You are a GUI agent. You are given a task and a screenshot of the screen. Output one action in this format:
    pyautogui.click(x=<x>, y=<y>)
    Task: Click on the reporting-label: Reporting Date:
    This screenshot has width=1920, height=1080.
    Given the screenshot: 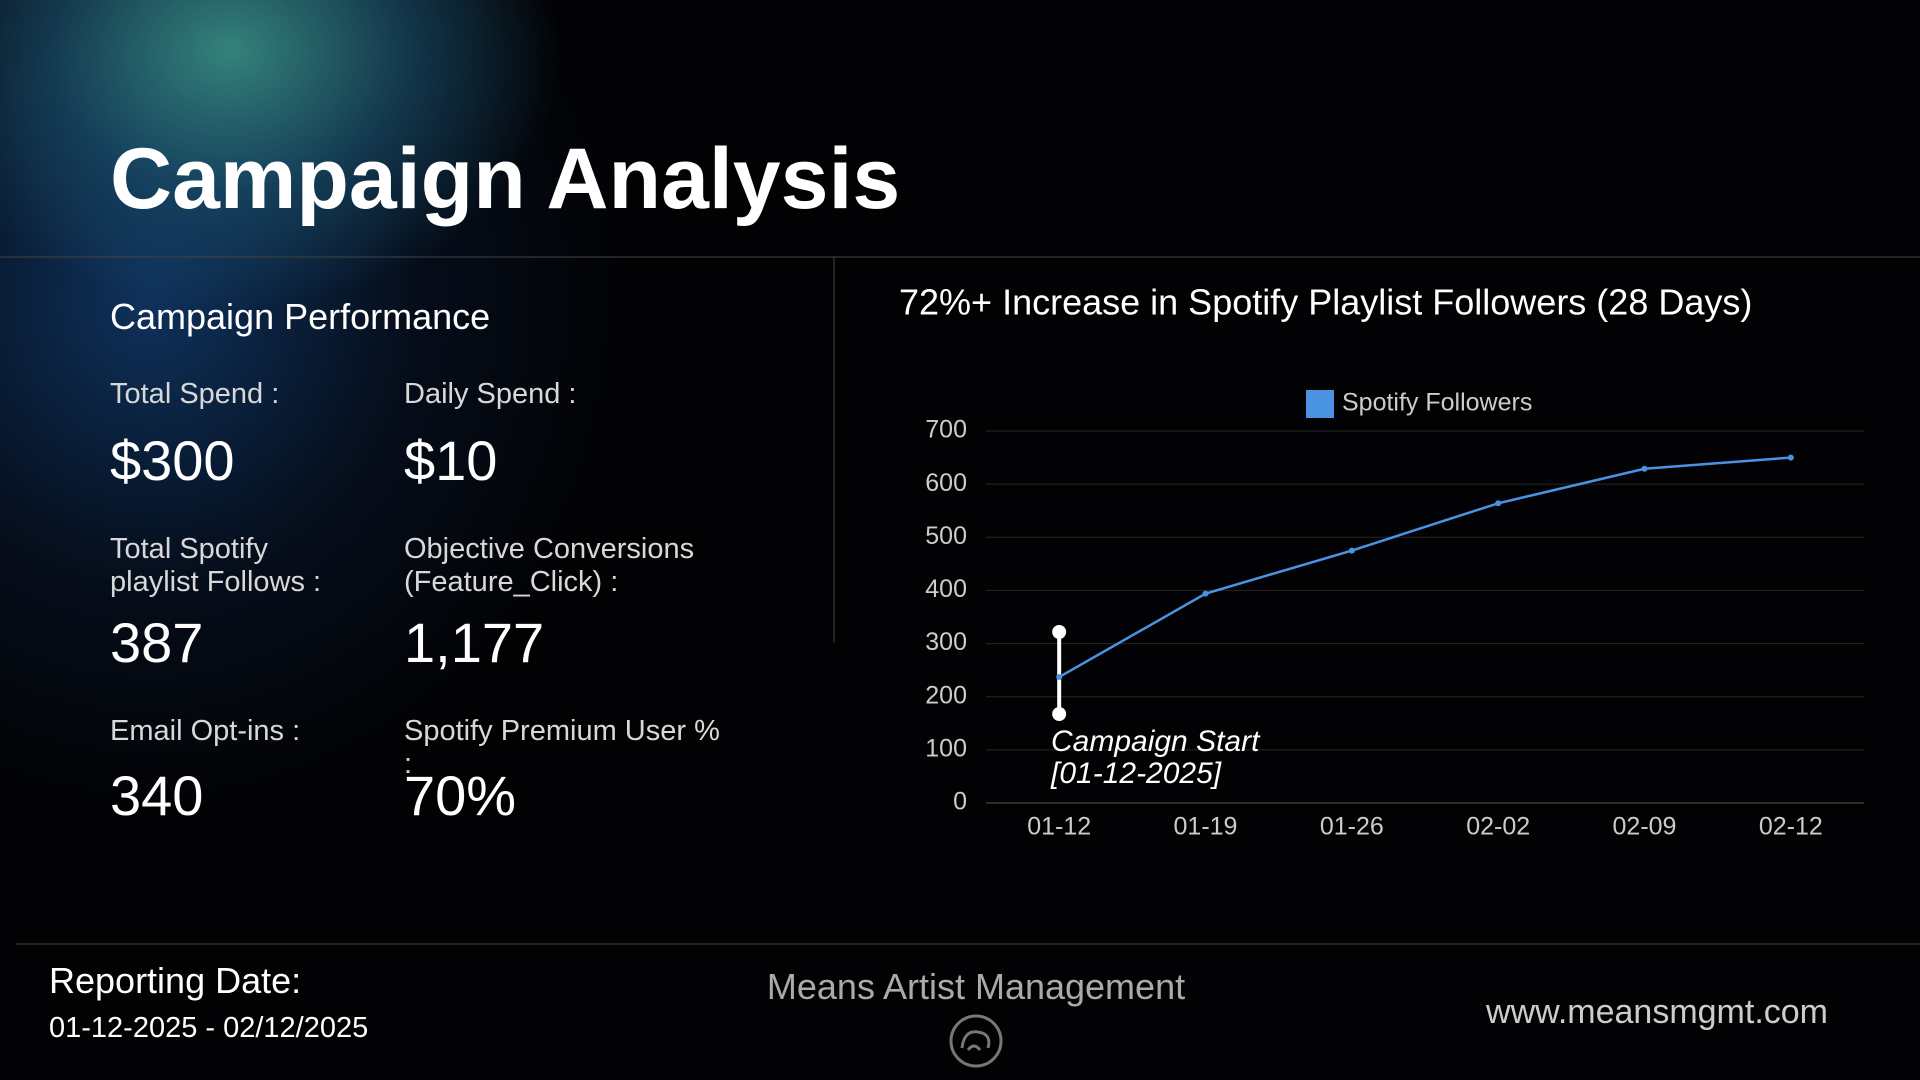 What is the action you would take?
    pyautogui.click(x=175, y=980)
    